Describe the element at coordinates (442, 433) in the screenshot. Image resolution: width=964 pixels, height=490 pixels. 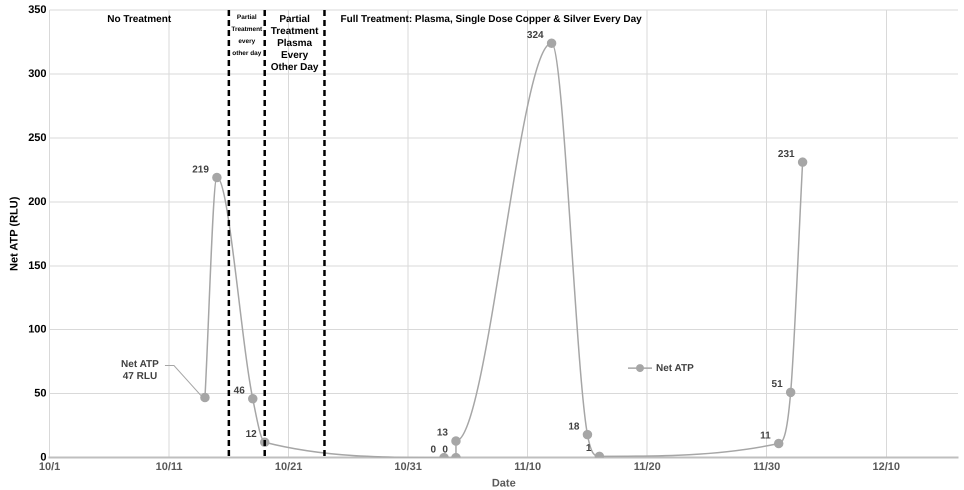
I see `data-label: 13` at that location.